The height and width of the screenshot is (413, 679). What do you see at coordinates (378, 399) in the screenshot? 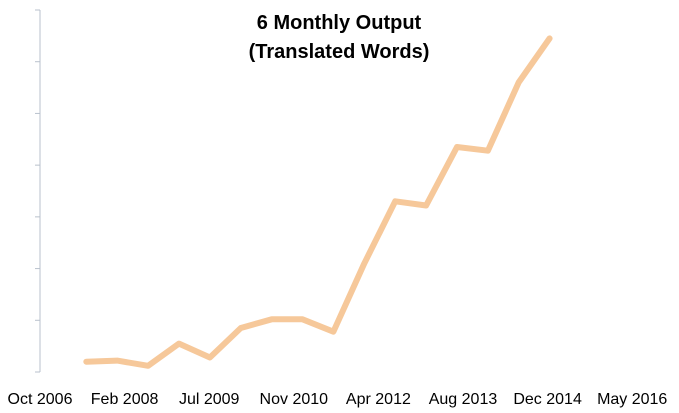
I see `x-tick-label: Apr 2012` at bounding box center [378, 399].